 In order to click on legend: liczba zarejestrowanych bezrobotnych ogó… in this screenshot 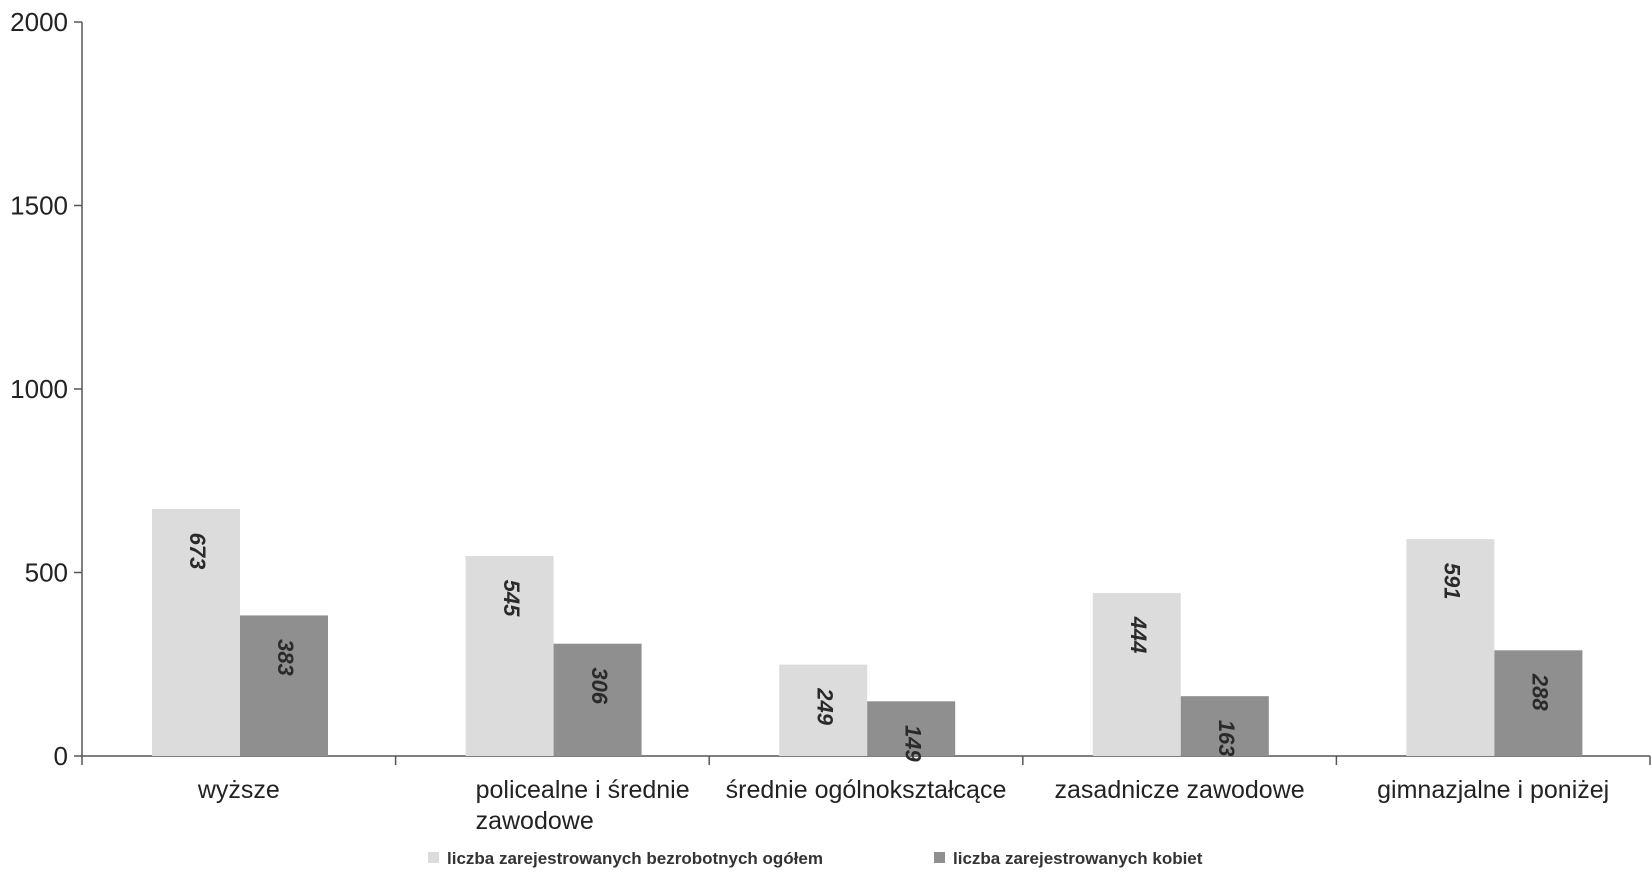, I will do `click(815, 858)`.